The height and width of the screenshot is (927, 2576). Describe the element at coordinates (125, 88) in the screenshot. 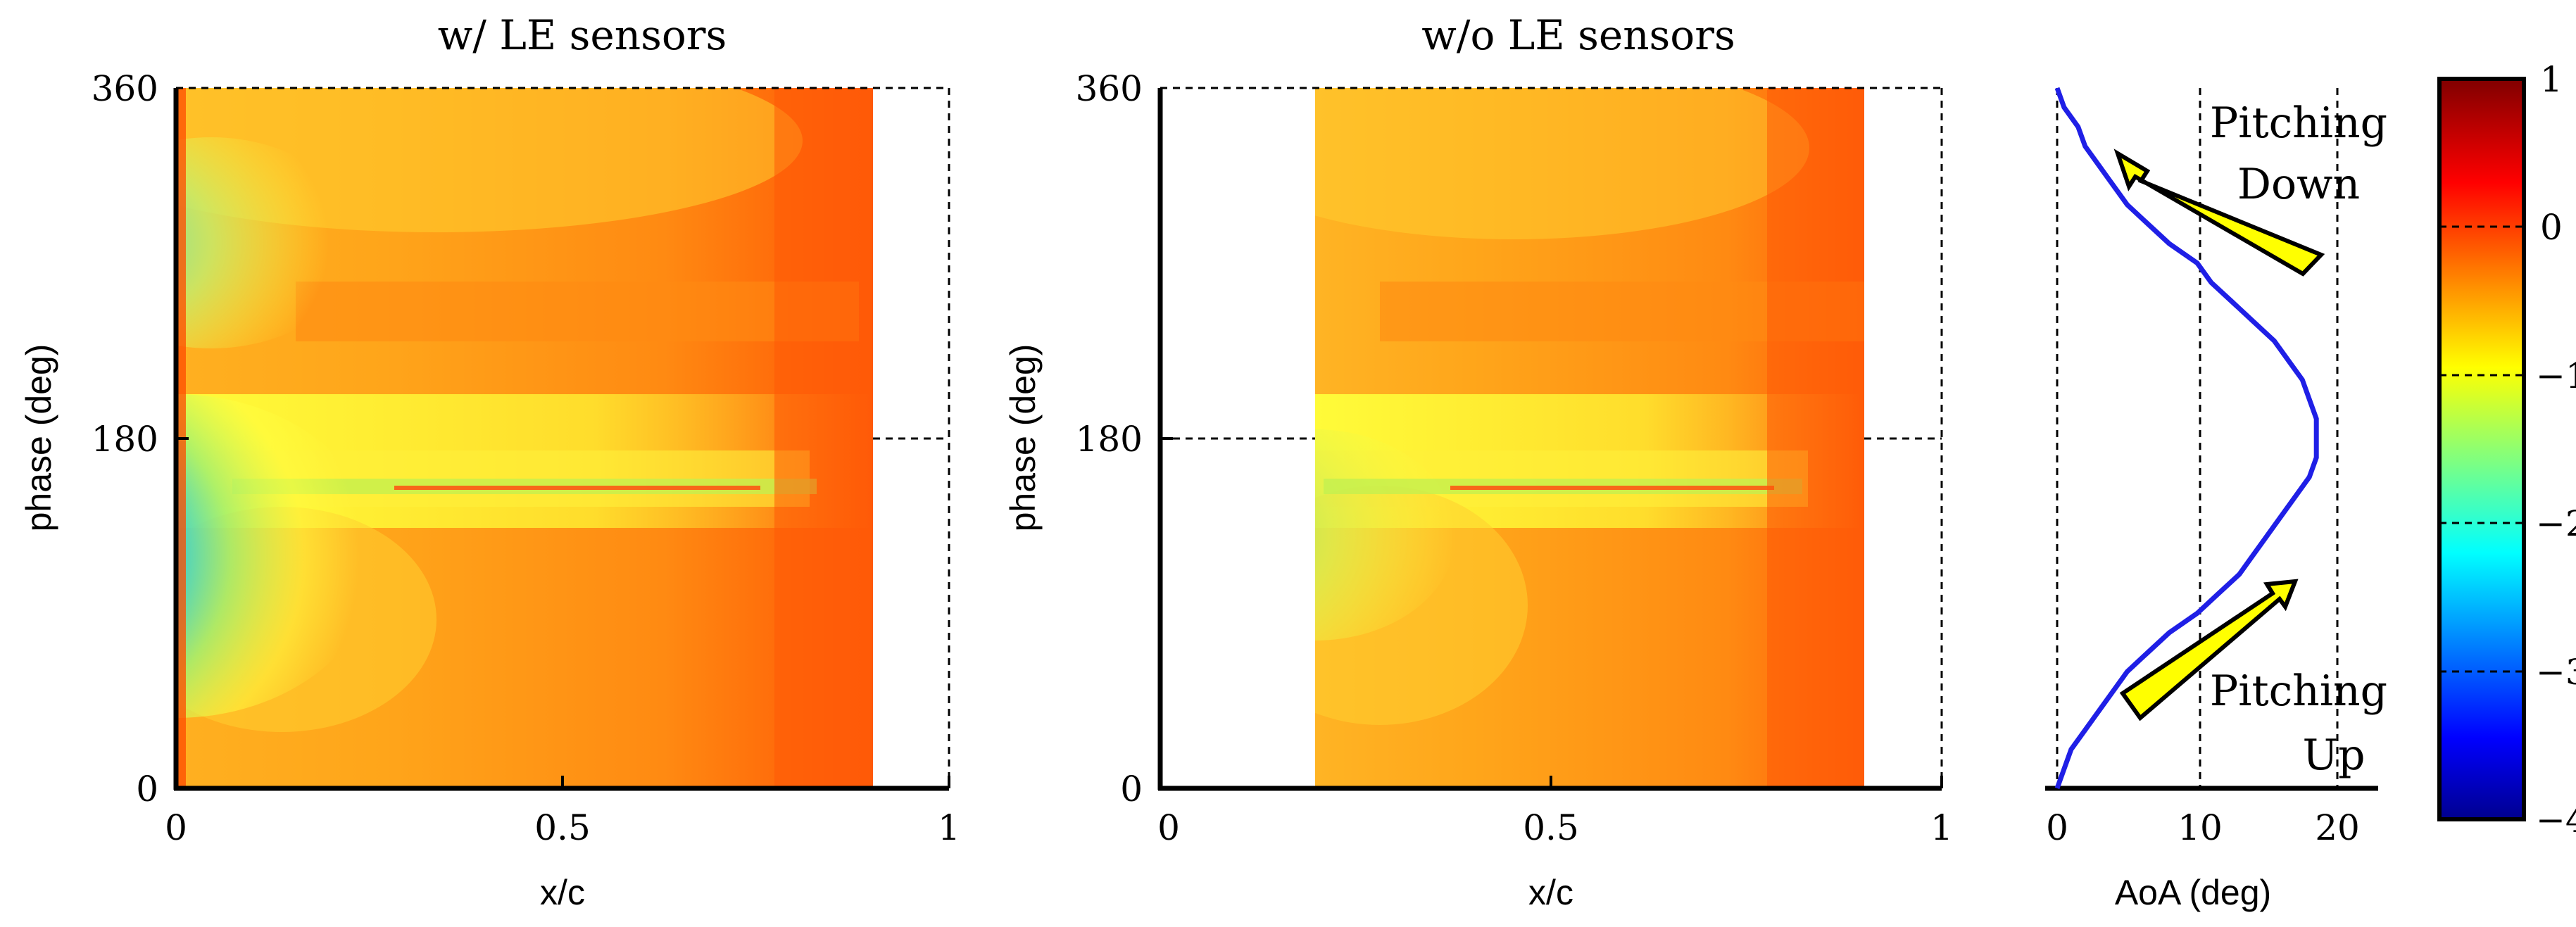

I see `panel1-ytick-360: 360` at that location.